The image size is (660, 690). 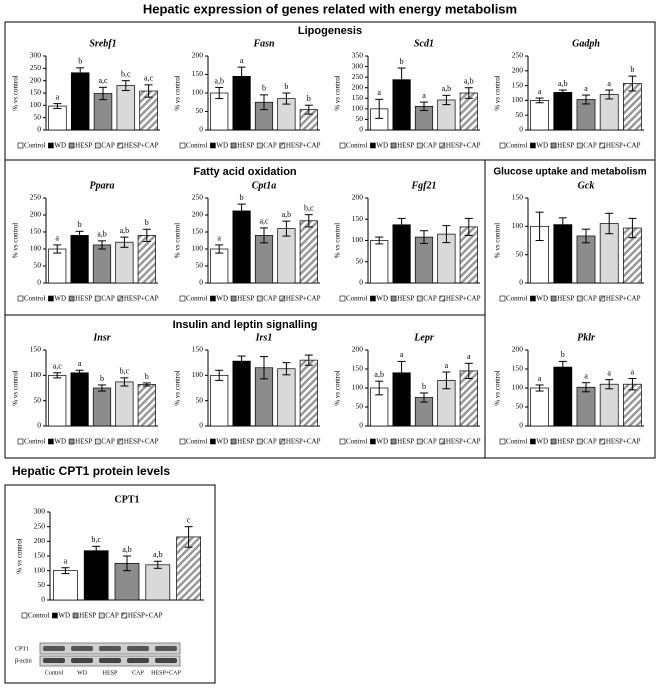 What do you see at coordinates (36, 67) in the screenshot?
I see `y-tick-label: 250` at bounding box center [36, 67].